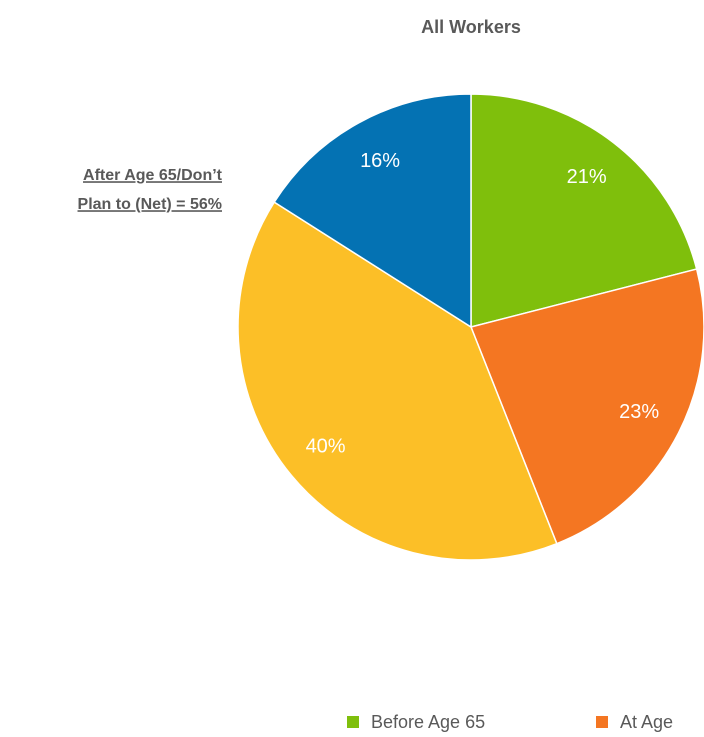 This screenshot has width=704, height=737. Describe the element at coordinates (639, 412) in the screenshot. I see `slice-label: 23%` at that location.